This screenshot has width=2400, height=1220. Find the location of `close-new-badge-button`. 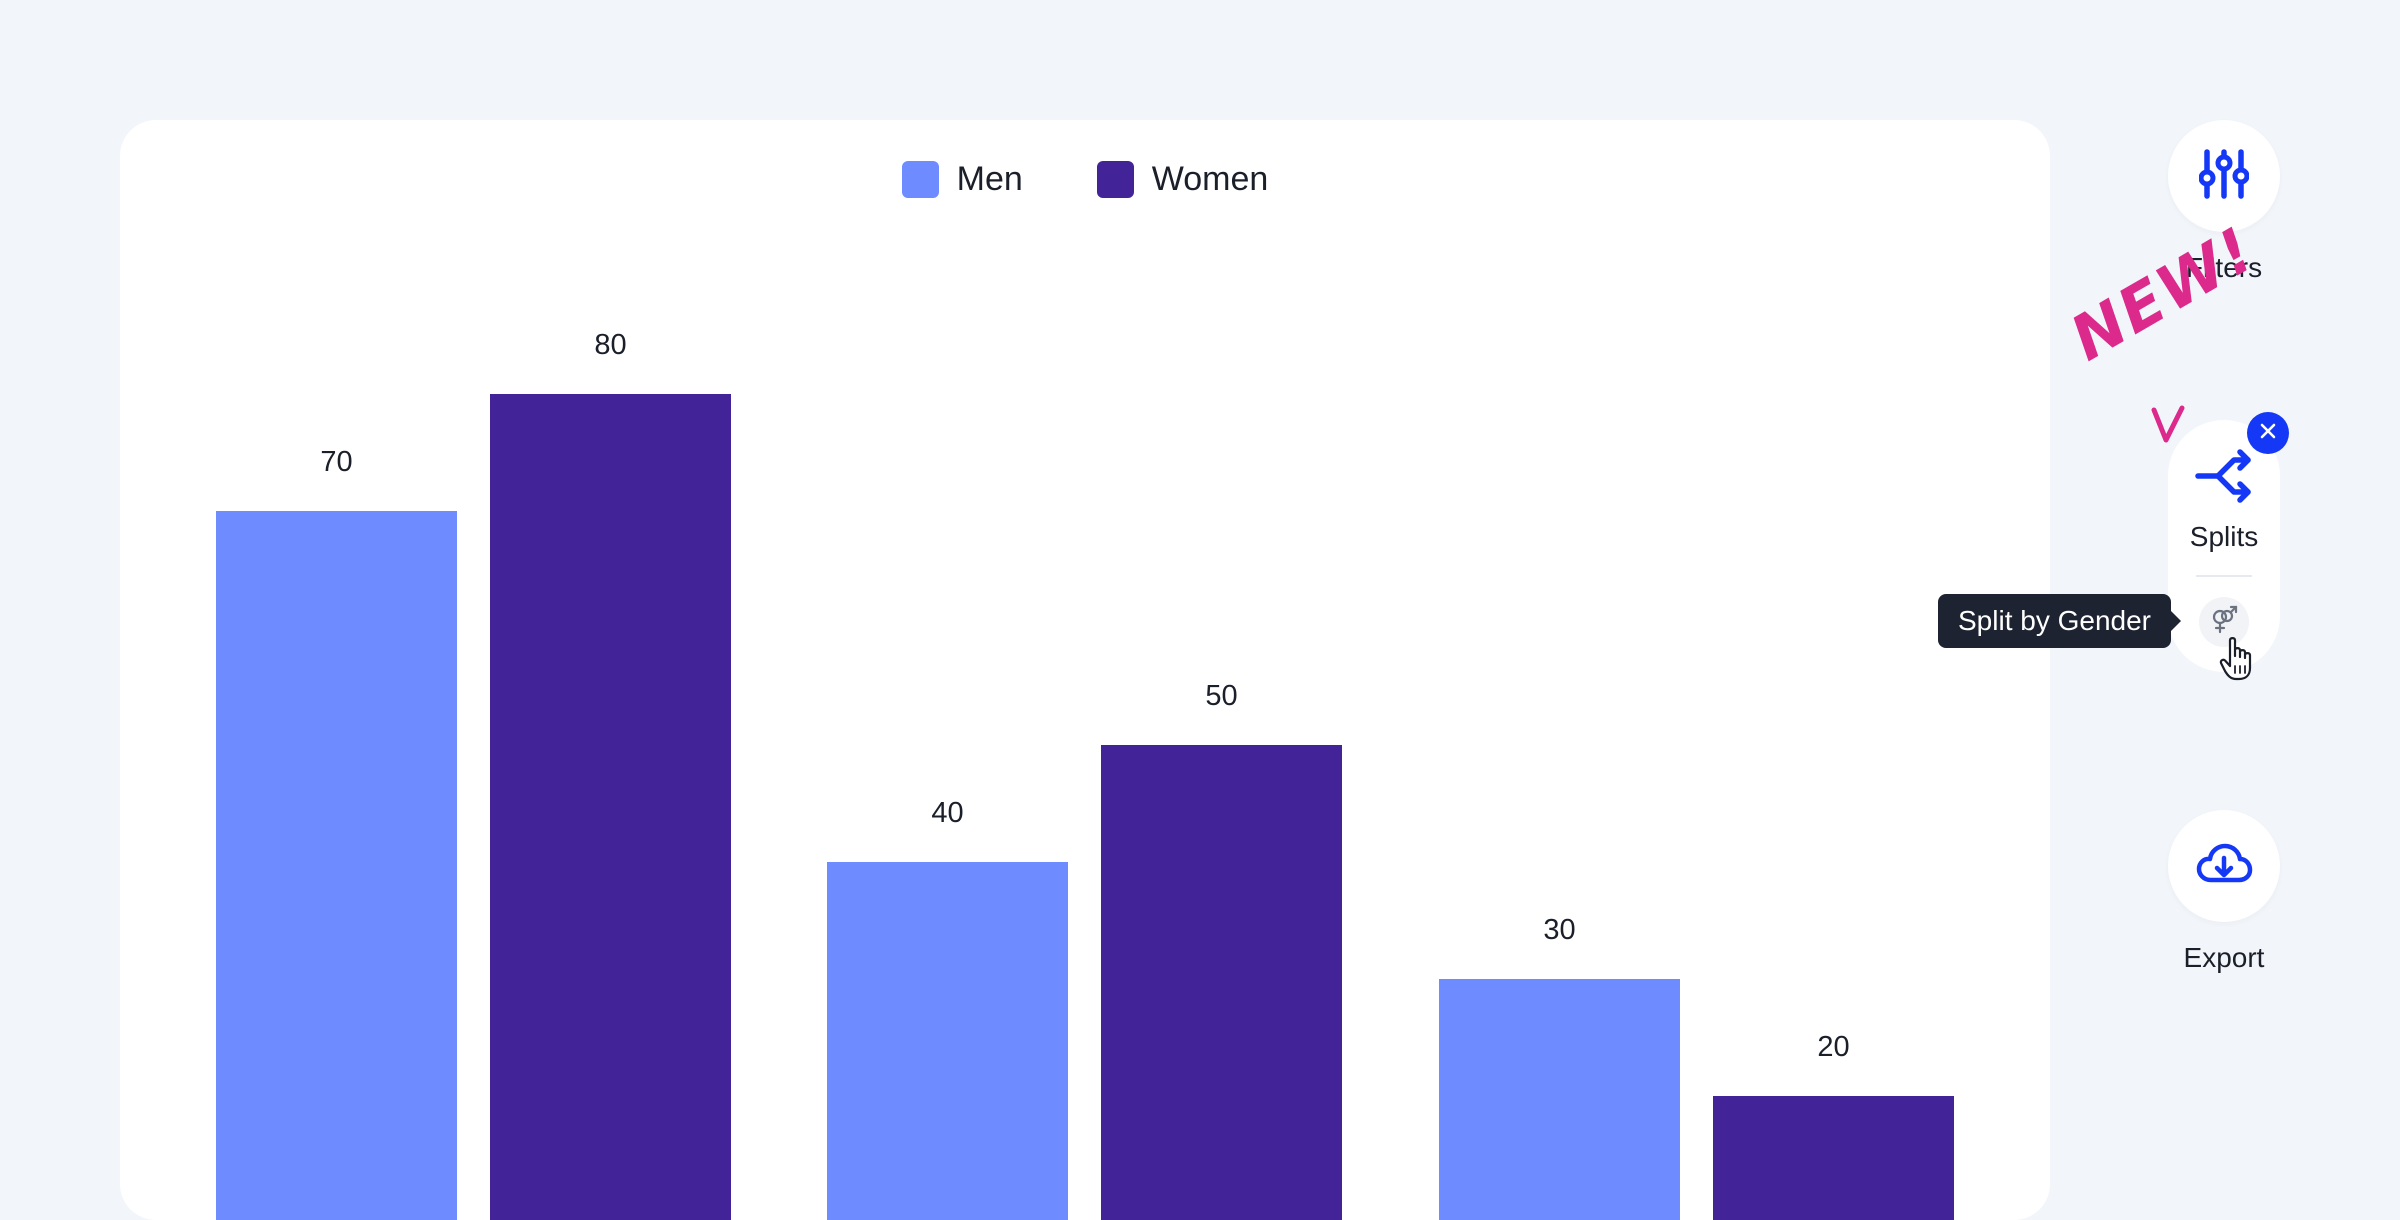

close-new-badge-button is located at coordinates (2268, 433).